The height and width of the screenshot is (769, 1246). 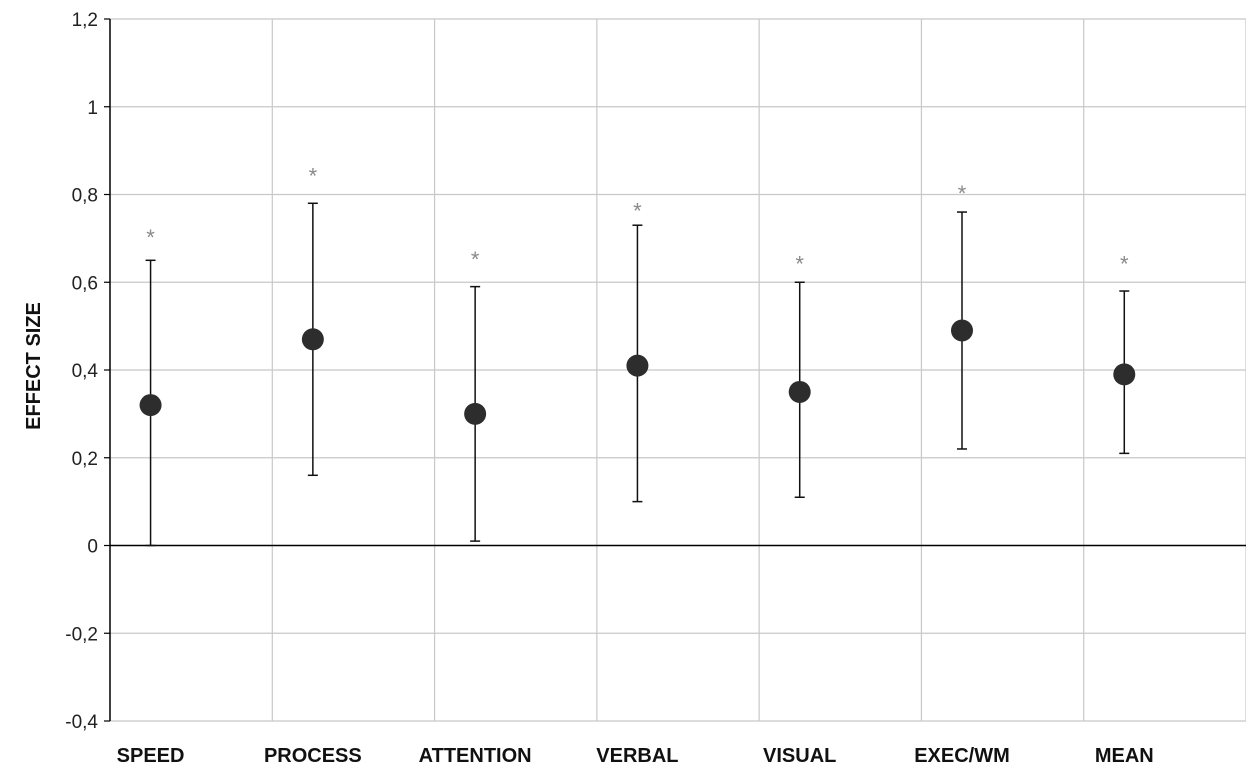 What do you see at coordinates (92, 547) in the screenshot?
I see `y-tick-label: 0` at bounding box center [92, 547].